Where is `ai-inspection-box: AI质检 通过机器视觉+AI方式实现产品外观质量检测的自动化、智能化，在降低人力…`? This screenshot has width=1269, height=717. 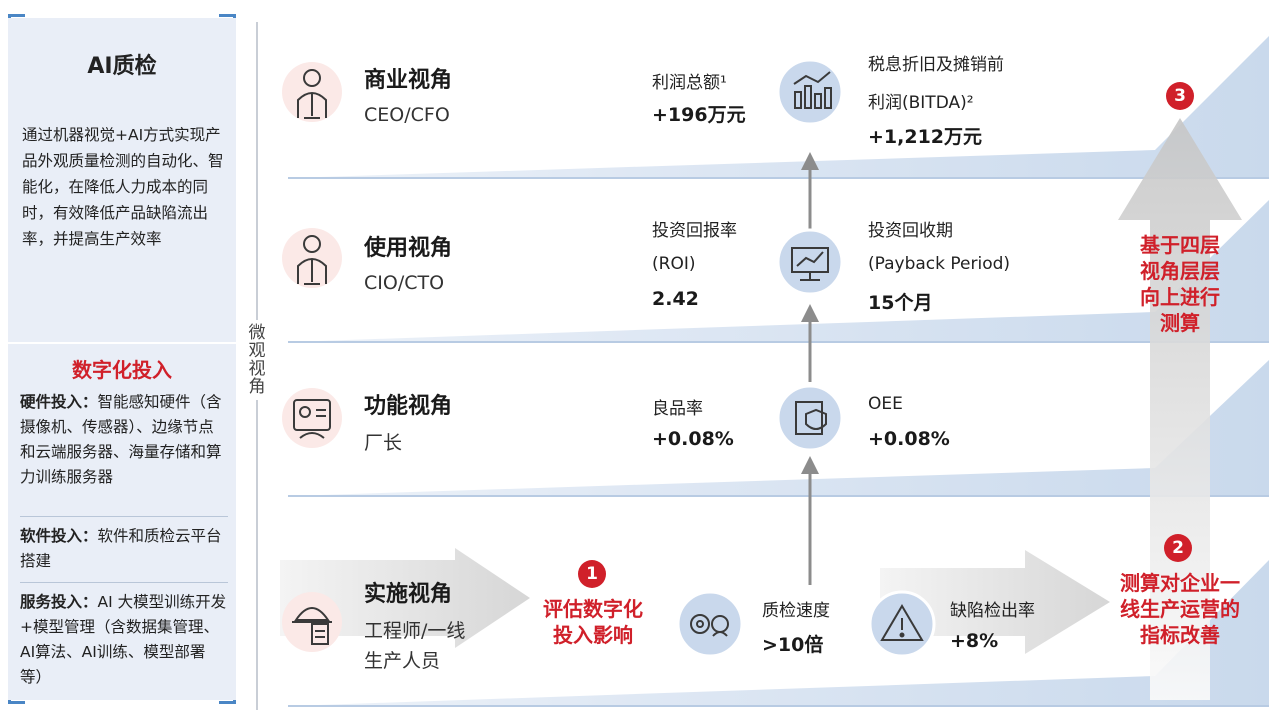
ai-inspection-box: AI质检 通过机器视觉+AI方式实现产品外观质量检测的自动化、智能化，在降低人力… is located at coordinates (122, 180).